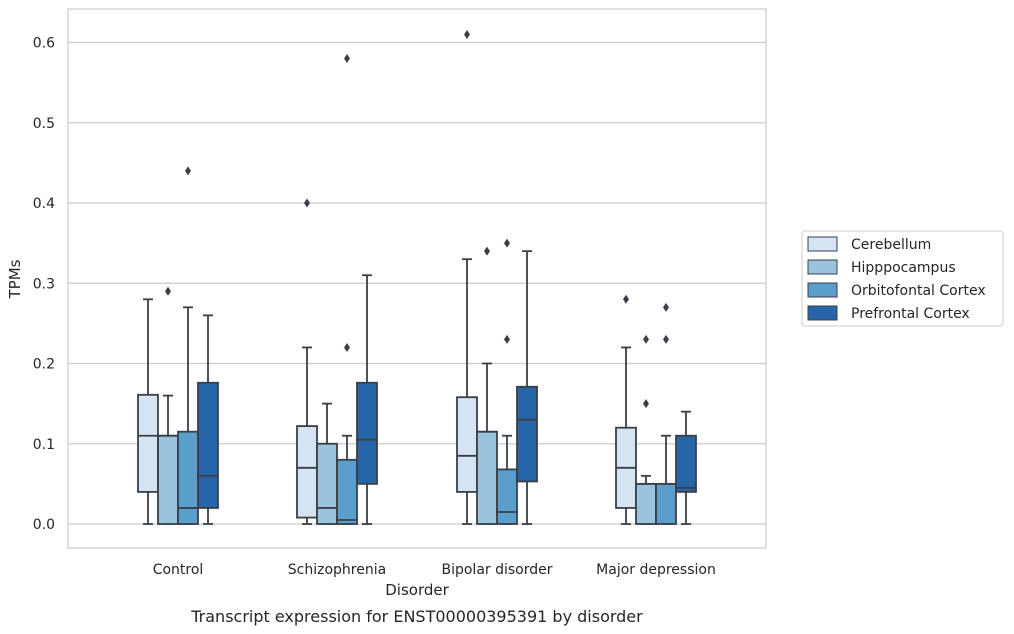 This screenshot has height=634, width=1014. I want to click on legend-frame, so click(902, 278).